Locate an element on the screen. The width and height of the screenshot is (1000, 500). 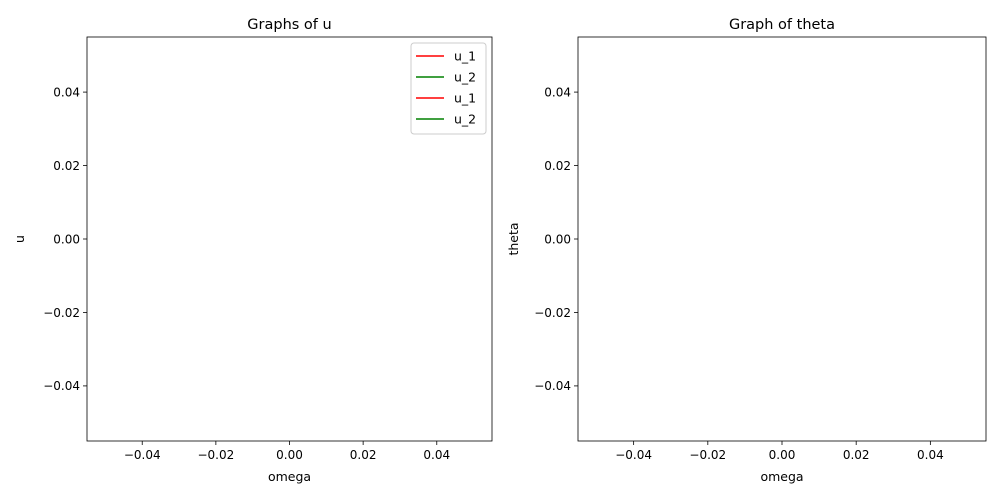
chart-title: Graph of theta is located at coordinates (782, 25).